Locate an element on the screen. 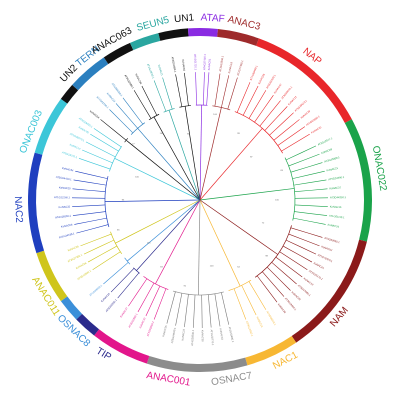 This screenshot has width=400, height=400. leaf-label: AT1G32770.1 is located at coordinates (212, 337).